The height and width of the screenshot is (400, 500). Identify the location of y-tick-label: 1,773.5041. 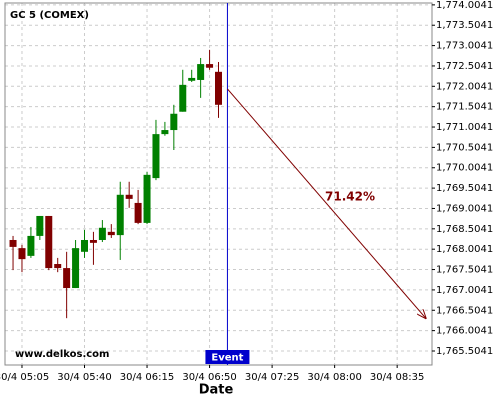
(464, 25).